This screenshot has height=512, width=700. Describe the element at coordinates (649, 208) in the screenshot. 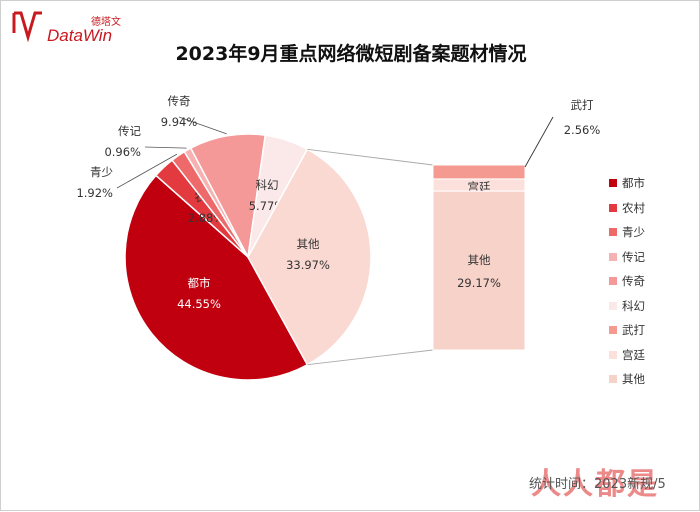

I see `legend-item-1: 农村` at that location.